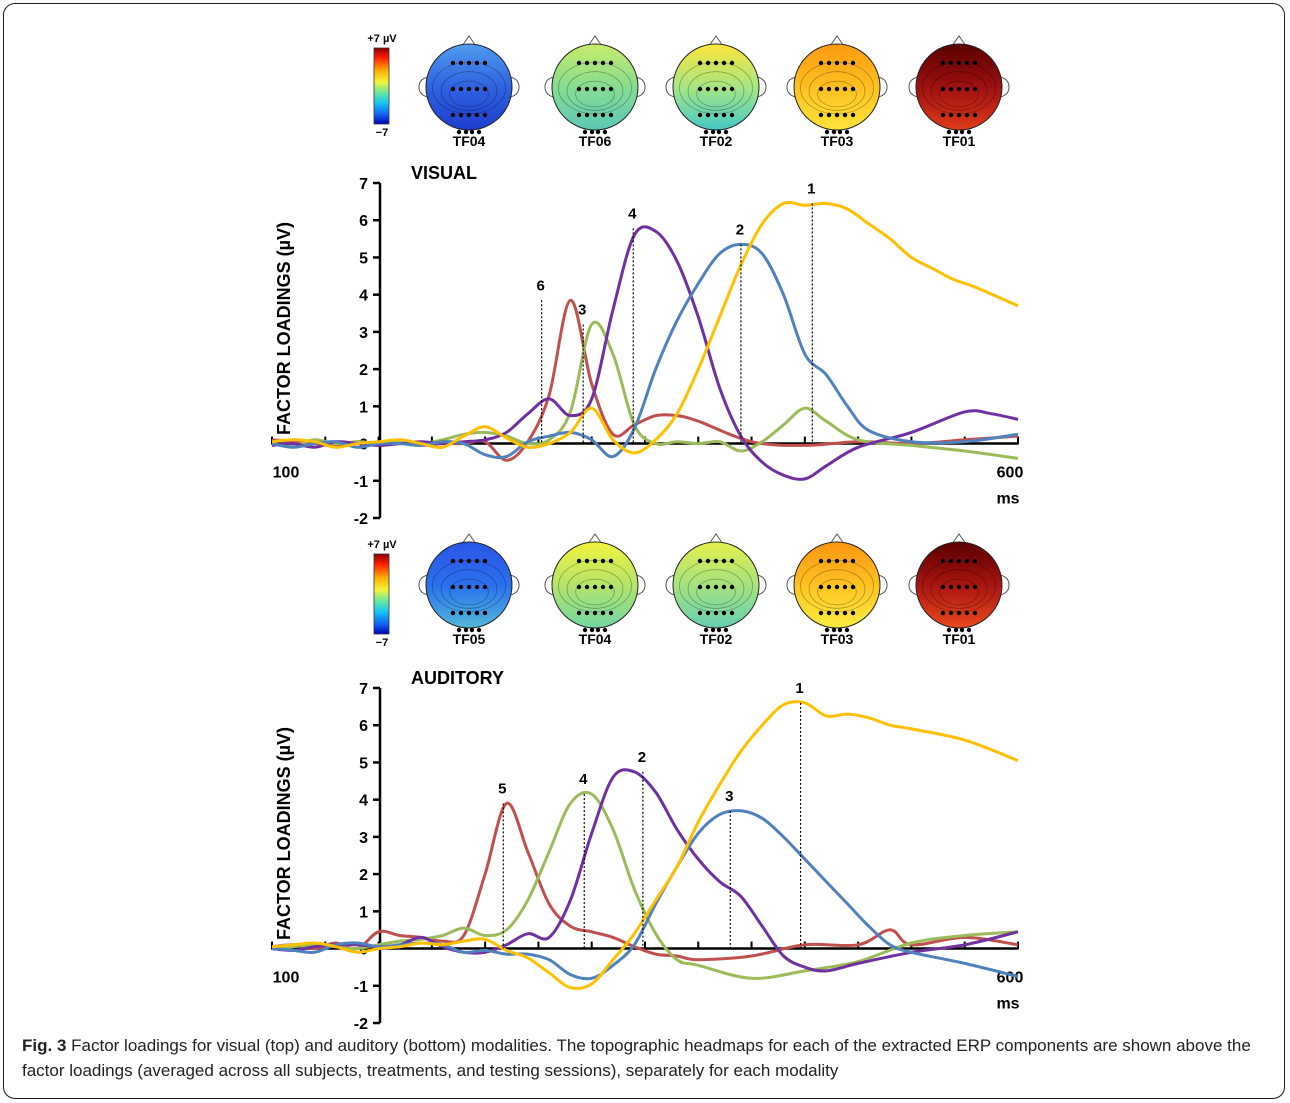 This screenshot has width=1290, height=1103. What do you see at coordinates (457, 678) in the screenshot?
I see `chart-title: AUDITORY` at bounding box center [457, 678].